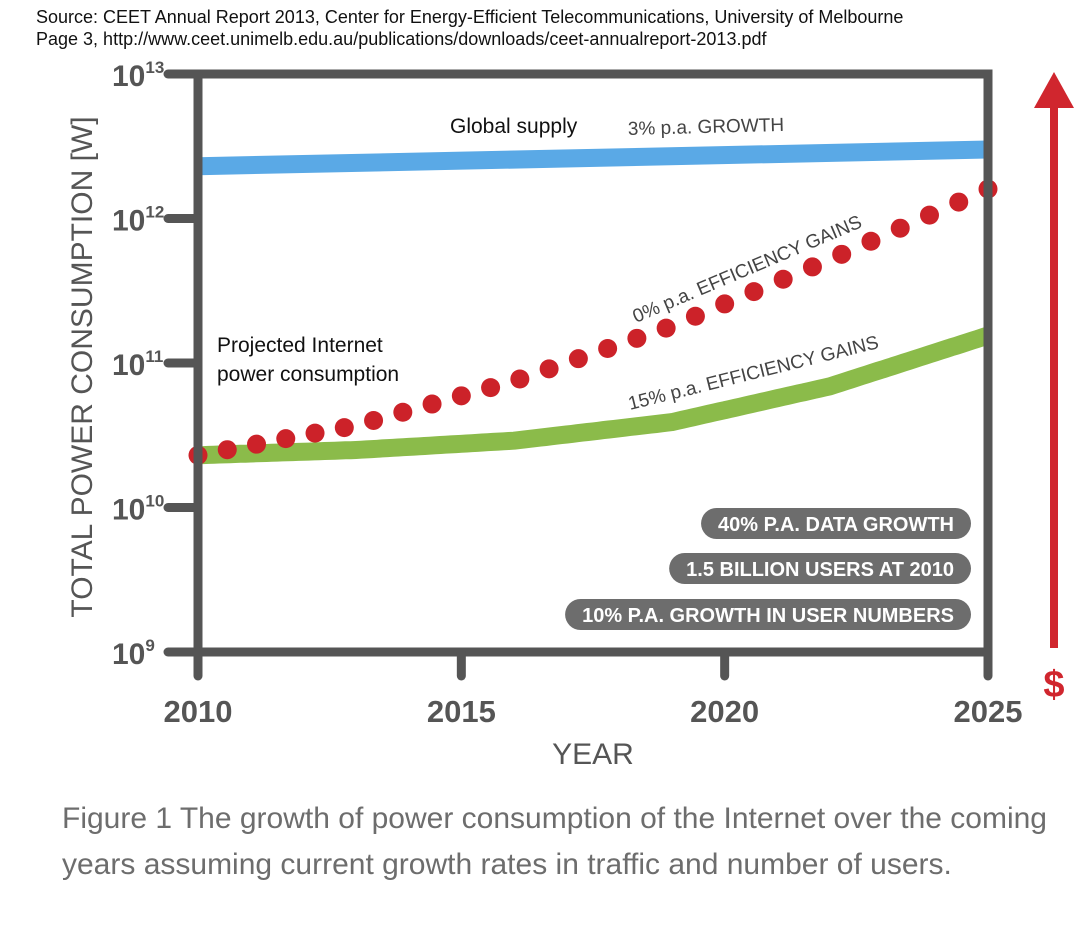 The width and height of the screenshot is (1091, 925). I want to click on projected-label-line-2: power consumption, so click(308, 374).